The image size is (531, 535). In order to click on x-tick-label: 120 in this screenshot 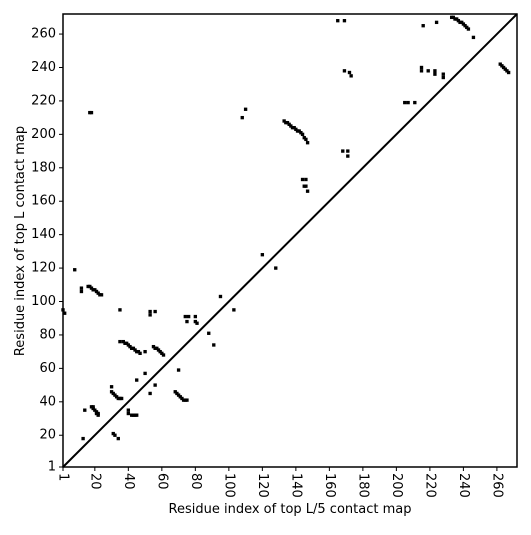, I will do `click(262, 485)`.